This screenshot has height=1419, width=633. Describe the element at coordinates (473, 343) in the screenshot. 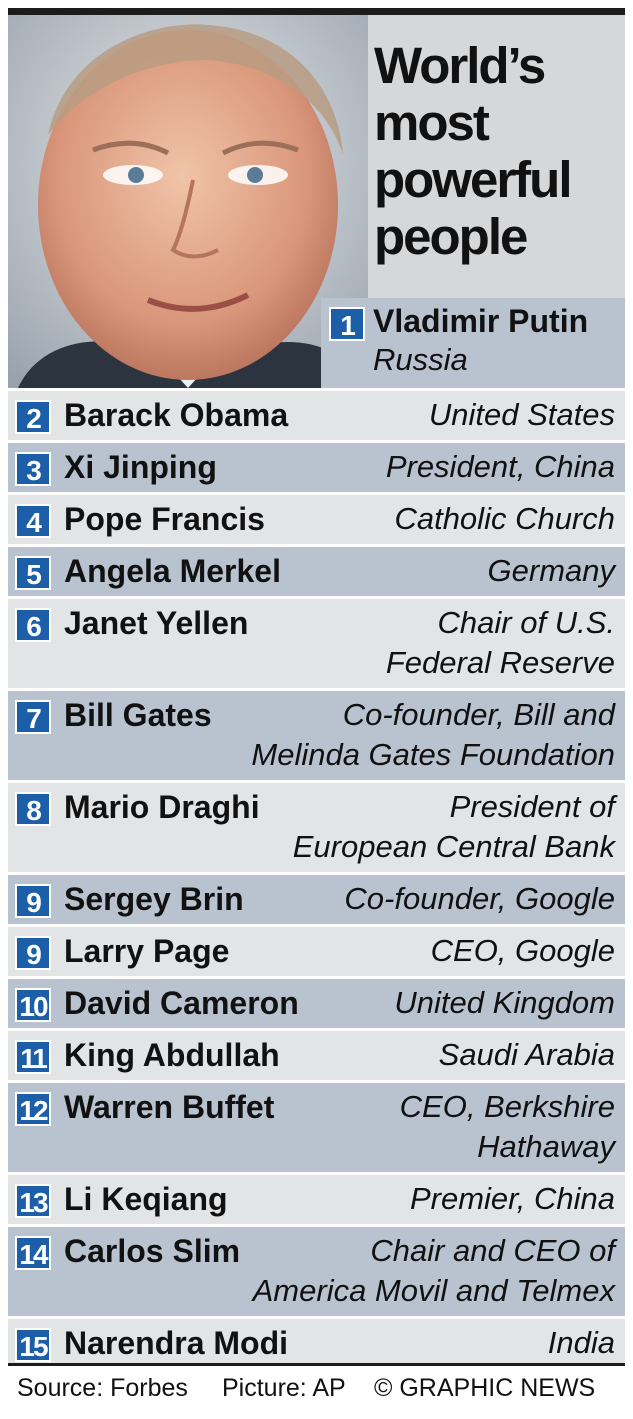

I see `rank-row-1: 1 Vladimir Putin Russia` at that location.